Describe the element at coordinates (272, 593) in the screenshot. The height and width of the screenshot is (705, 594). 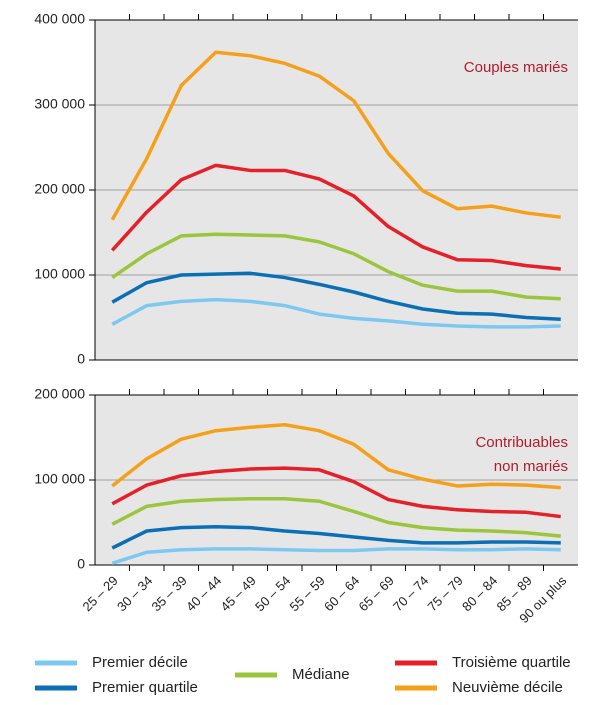
I see `x-tick-label: 50 – 54` at that location.